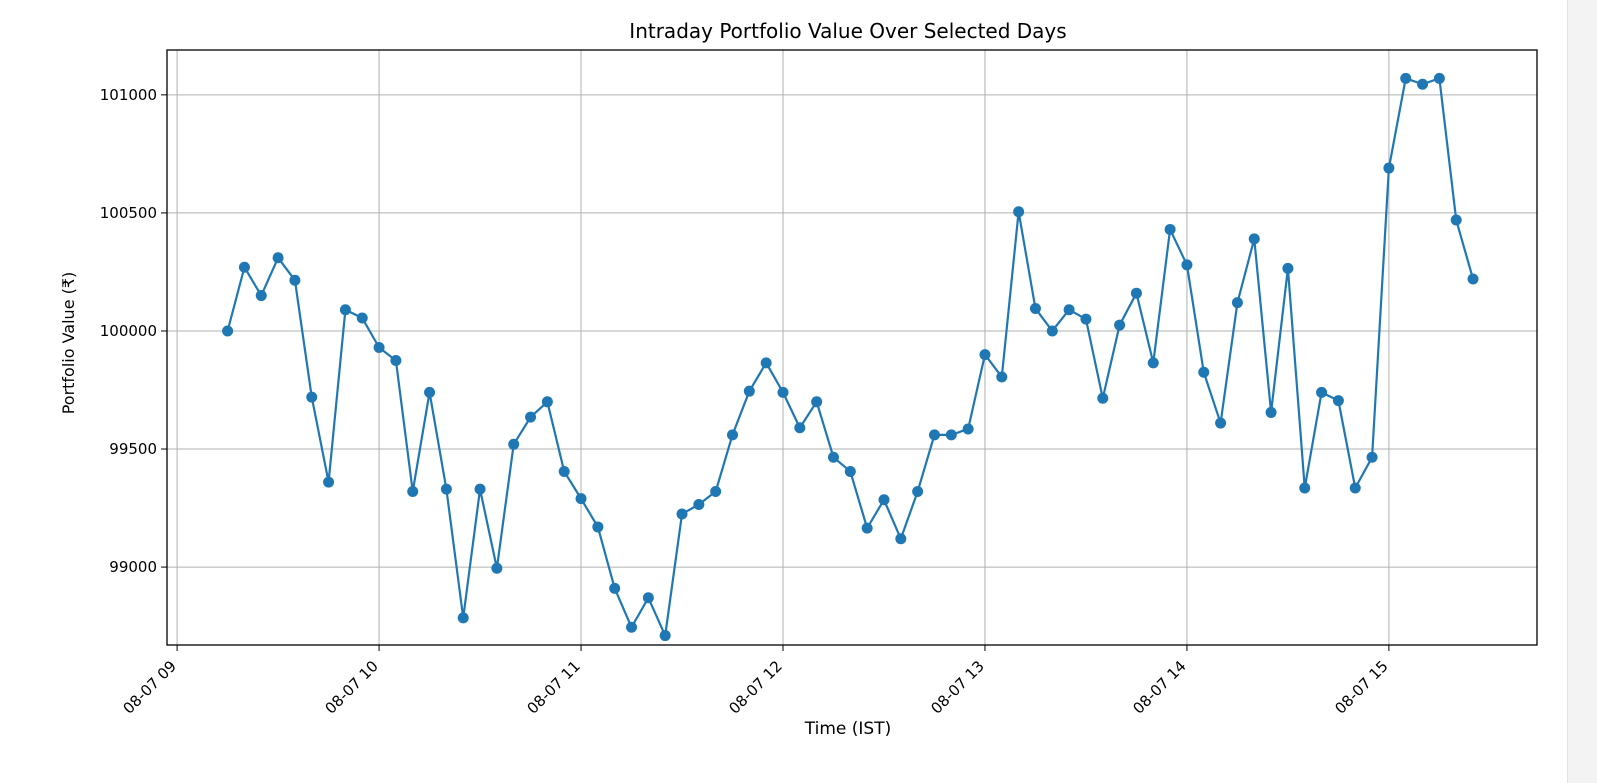 This screenshot has width=1597, height=783. What do you see at coordinates (128, 331) in the screenshot?
I see `y-tick-label: 100000` at bounding box center [128, 331].